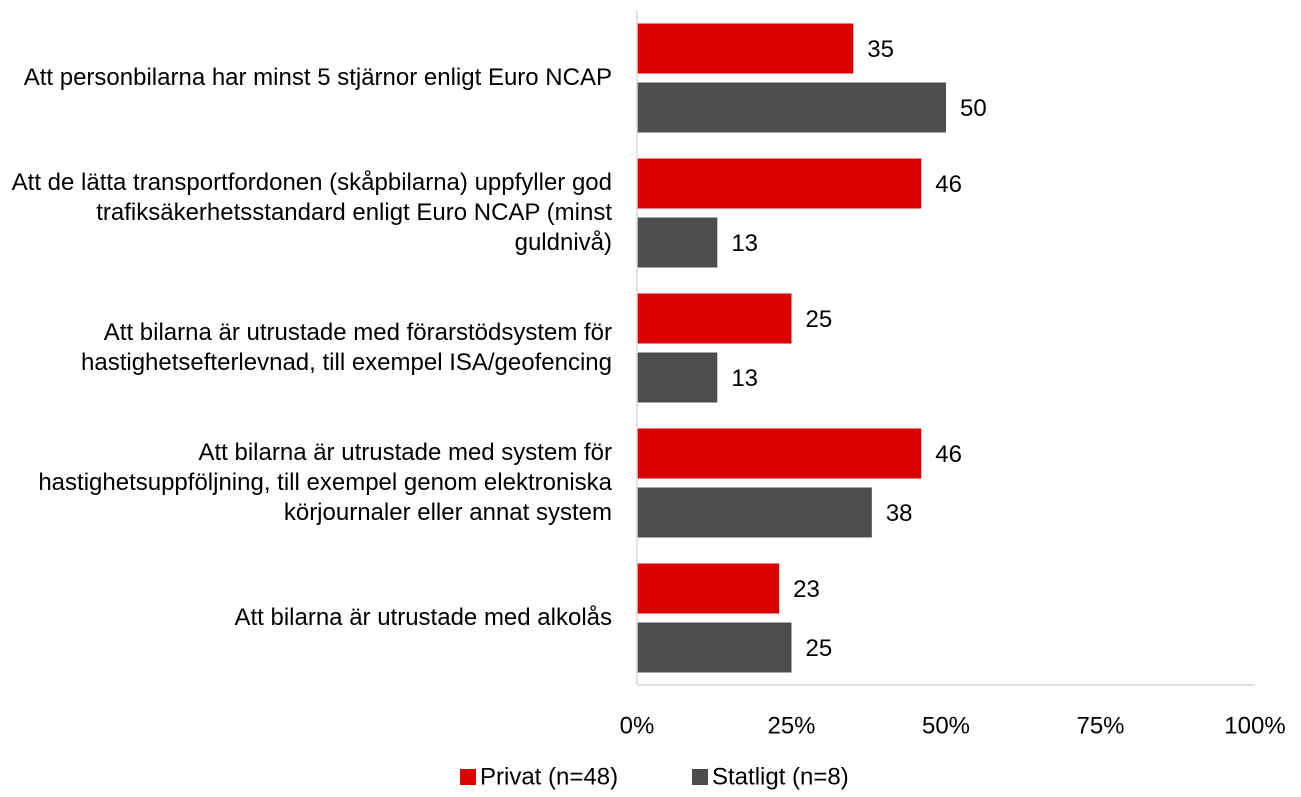  What do you see at coordinates (899, 513) in the screenshot?
I see `data-label: 38` at bounding box center [899, 513].